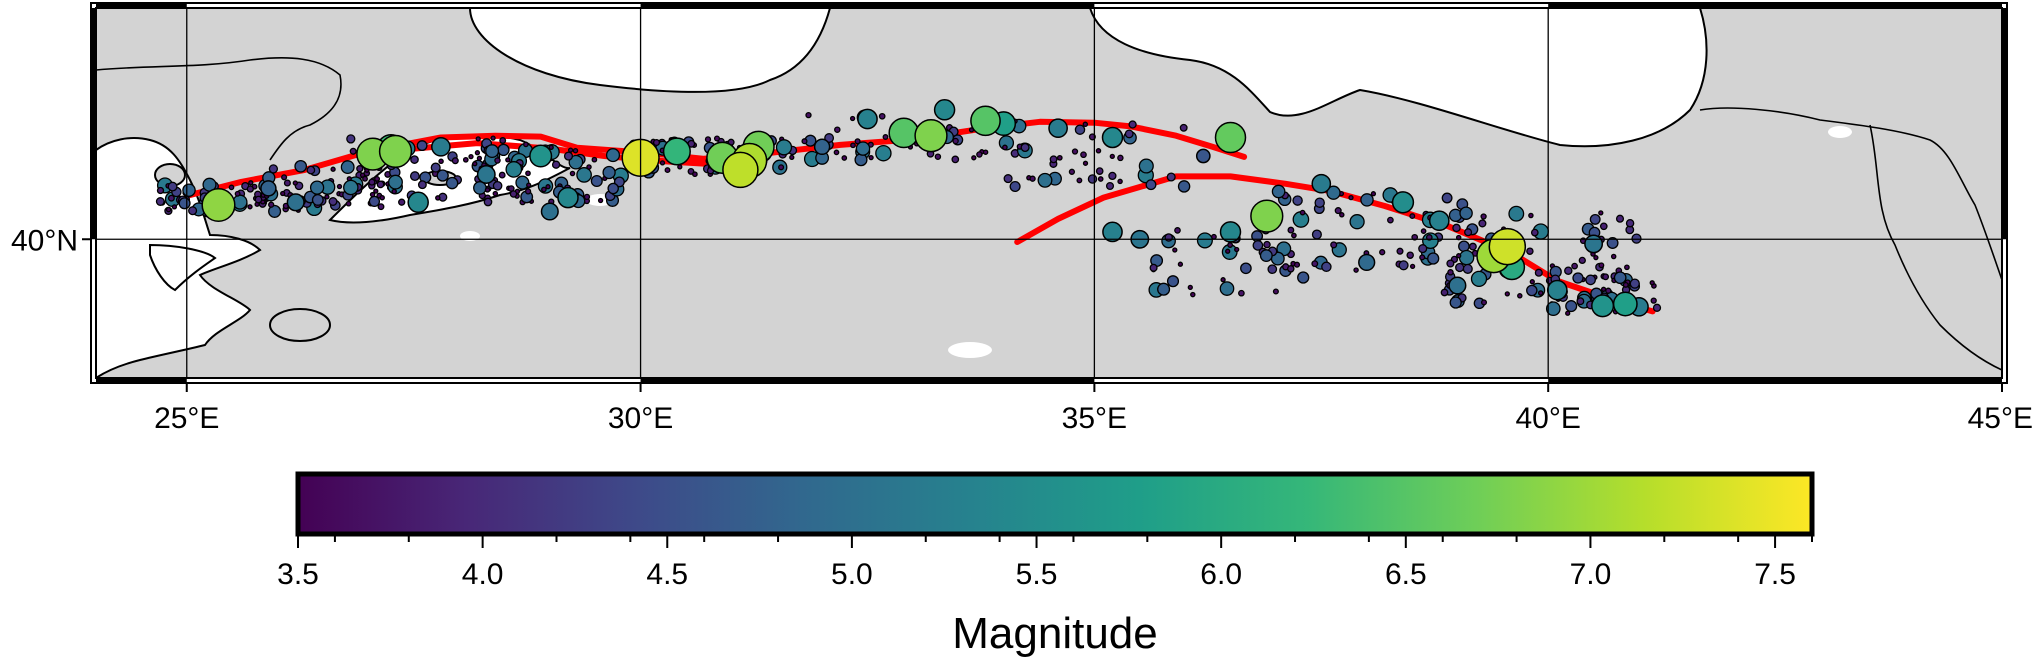  What do you see at coordinates (852, 574) in the screenshot?
I see `colorbar-tick-label: 5.0` at bounding box center [852, 574].